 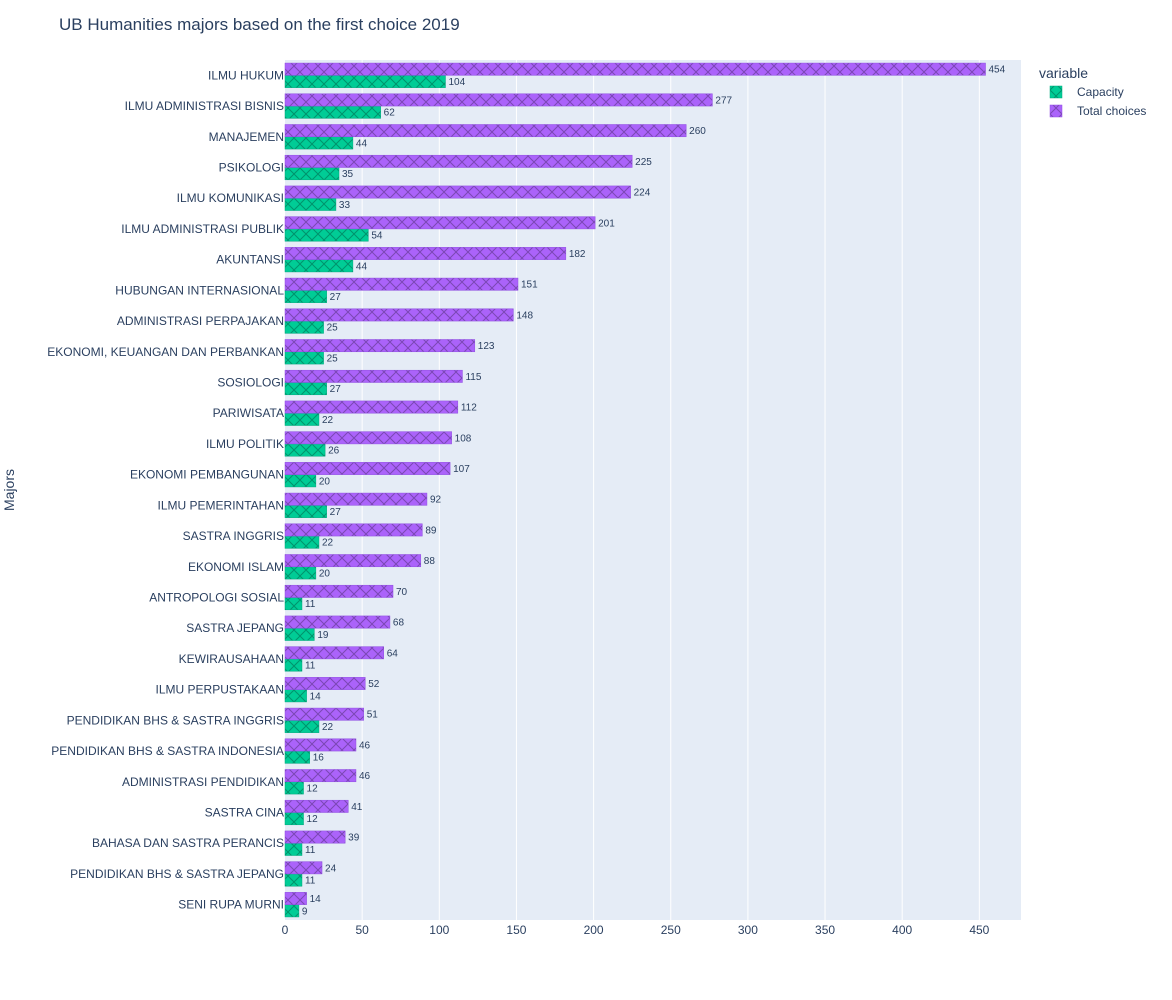 What do you see at coordinates (245, 444) in the screenshot?
I see `category-label: ILMU POLITIK` at bounding box center [245, 444].